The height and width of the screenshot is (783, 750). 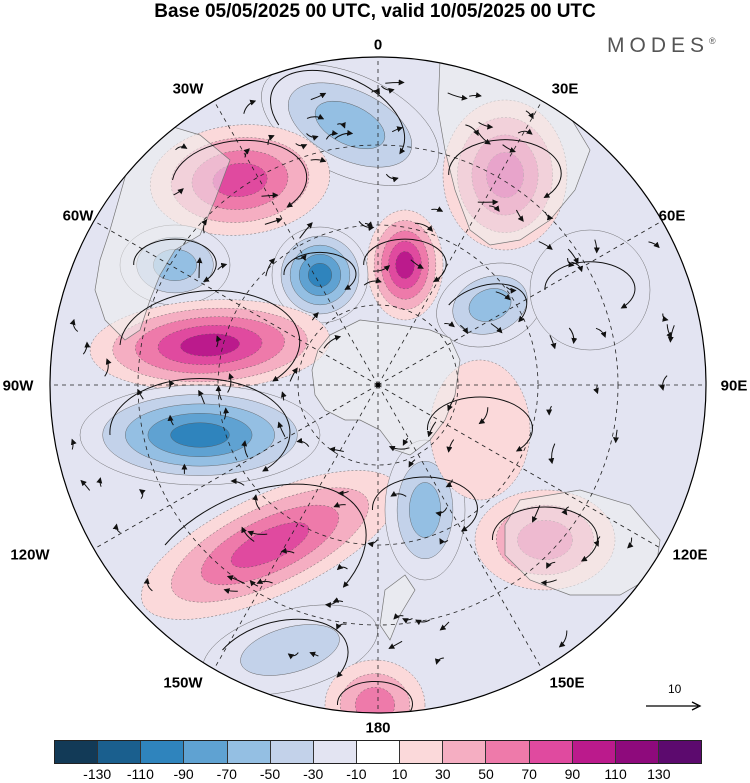 What do you see at coordinates (659, 774) in the screenshot?
I see `colorbar-tick-label: 130` at bounding box center [659, 774].